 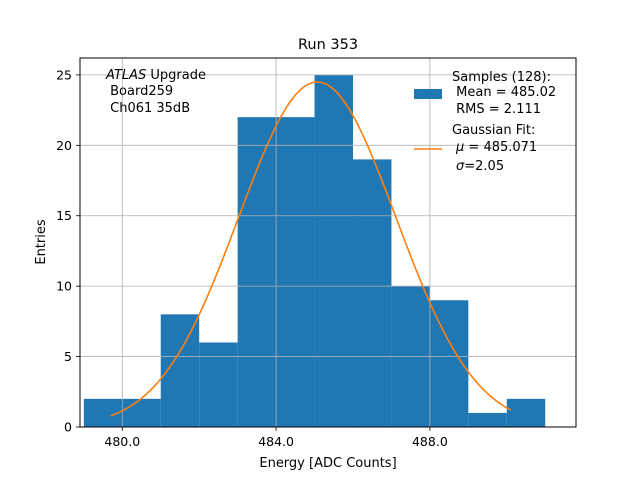 I want to click on annotation-line-1: ATLAS Upgrade, so click(x=155, y=75).